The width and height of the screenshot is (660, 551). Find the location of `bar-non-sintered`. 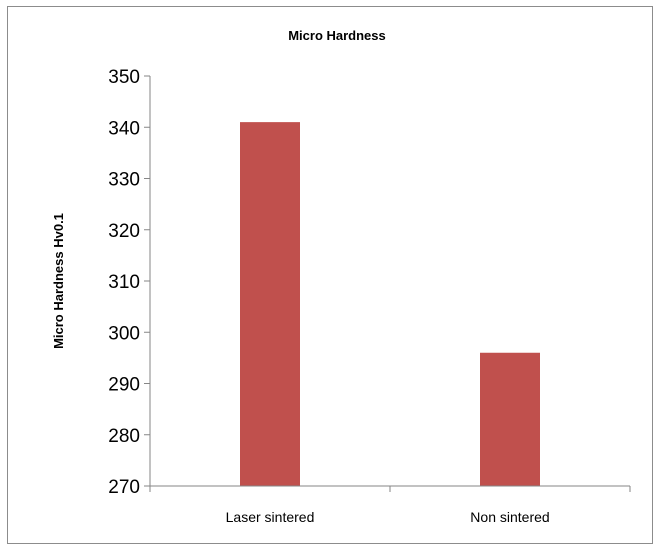

bar-non-sintered is located at coordinates (510, 419).